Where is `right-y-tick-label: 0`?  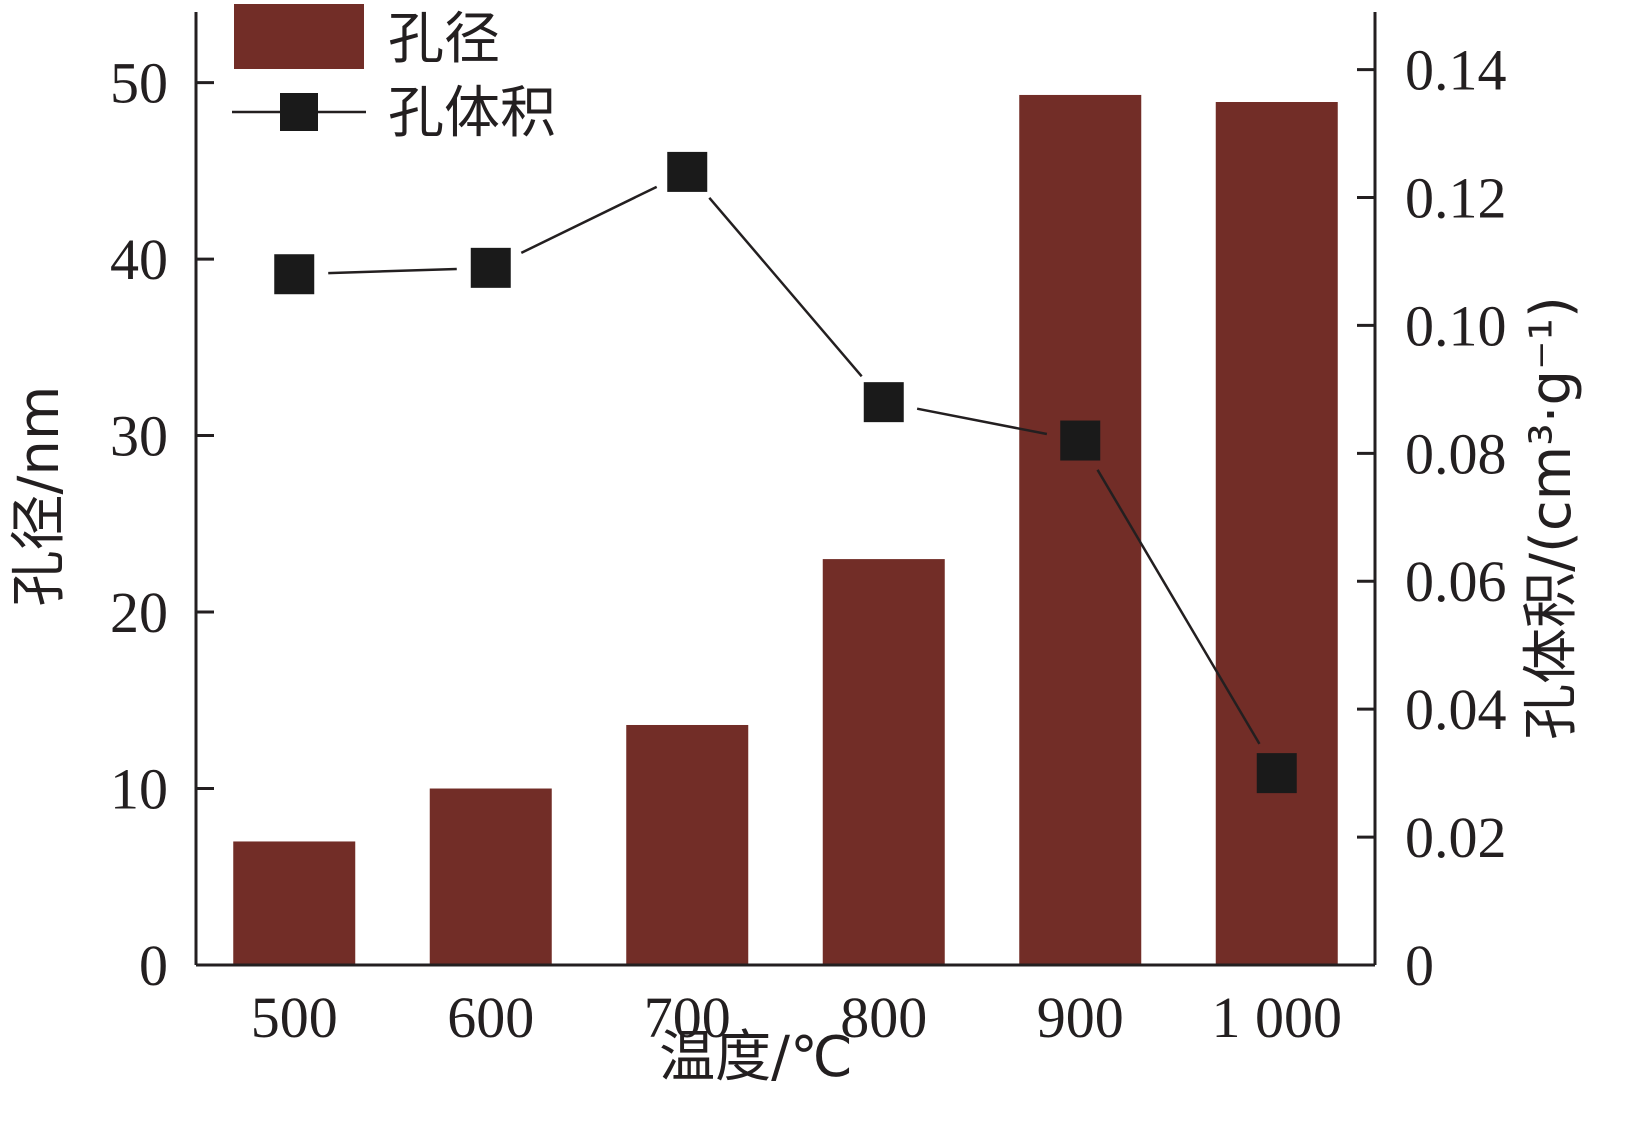
right-y-tick-label: 0 is located at coordinates (1419, 965).